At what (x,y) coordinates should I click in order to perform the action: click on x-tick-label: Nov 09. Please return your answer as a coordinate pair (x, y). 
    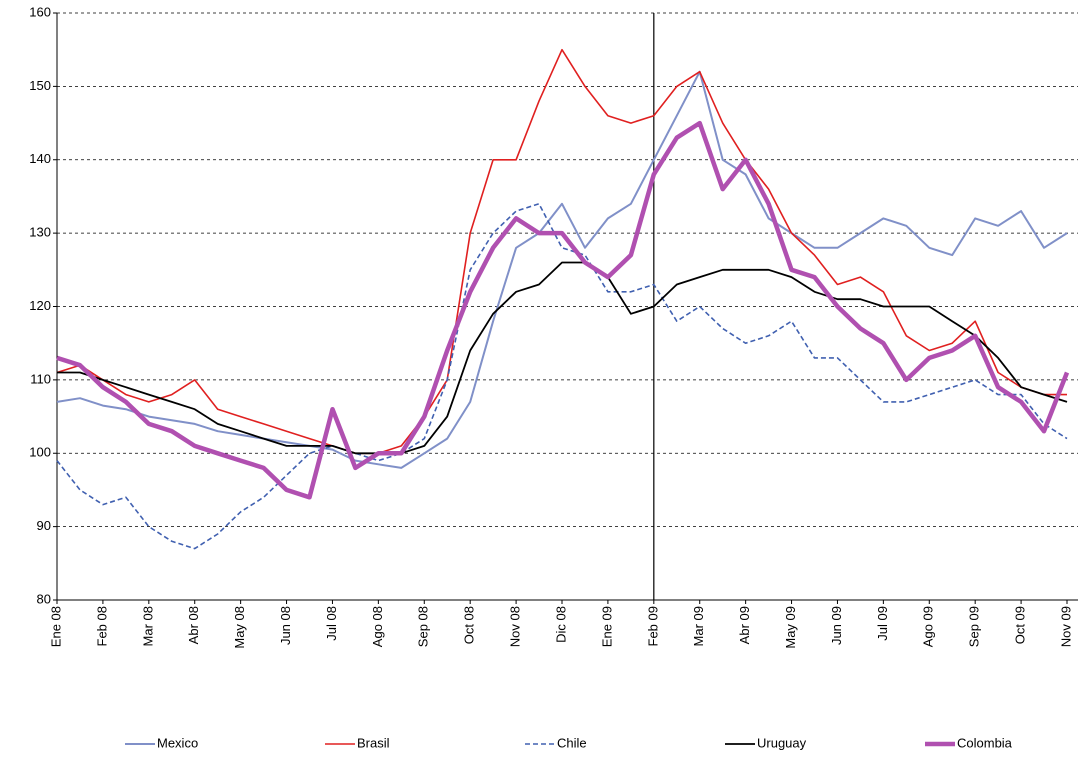
    Looking at the image, I should click on (1065, 626).